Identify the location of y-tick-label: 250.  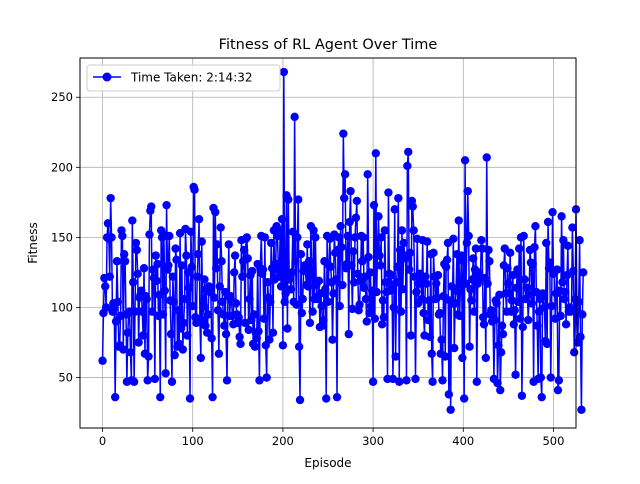
(62, 97).